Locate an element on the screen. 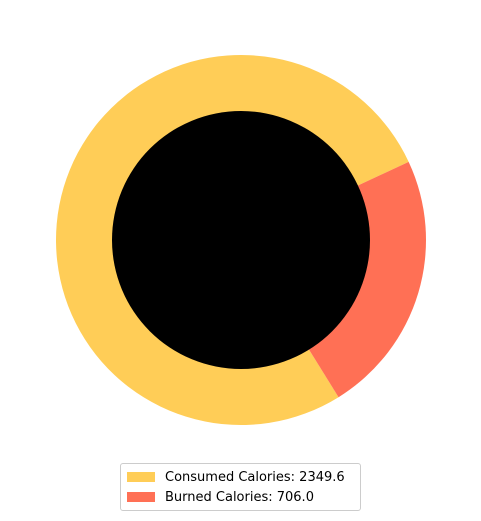 Image resolution: width=481 pixels, height=521 pixels. legend-item-burned: Burned Calories: 706.0 is located at coordinates (243, 497).